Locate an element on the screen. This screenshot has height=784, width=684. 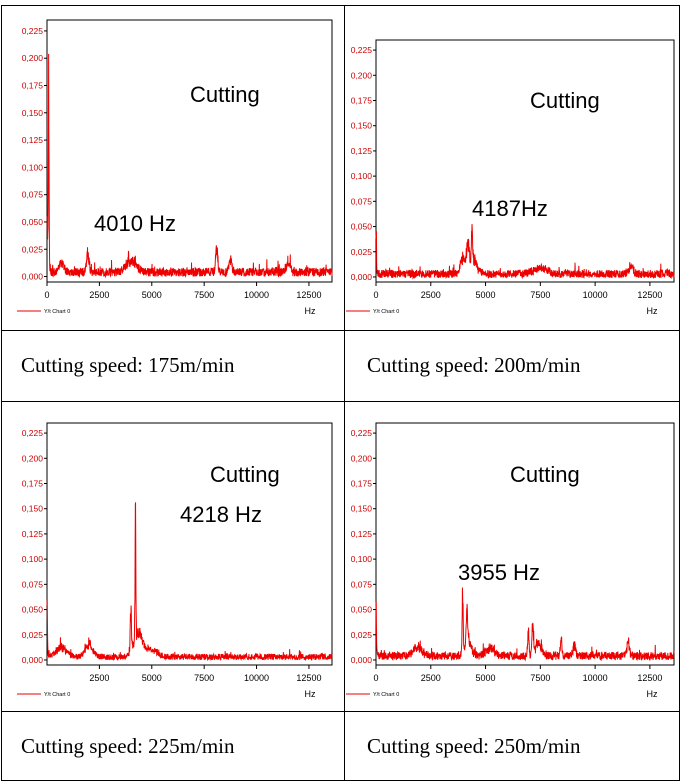
caption-200: Cutting speed: 200m/min is located at coordinates (474, 365).